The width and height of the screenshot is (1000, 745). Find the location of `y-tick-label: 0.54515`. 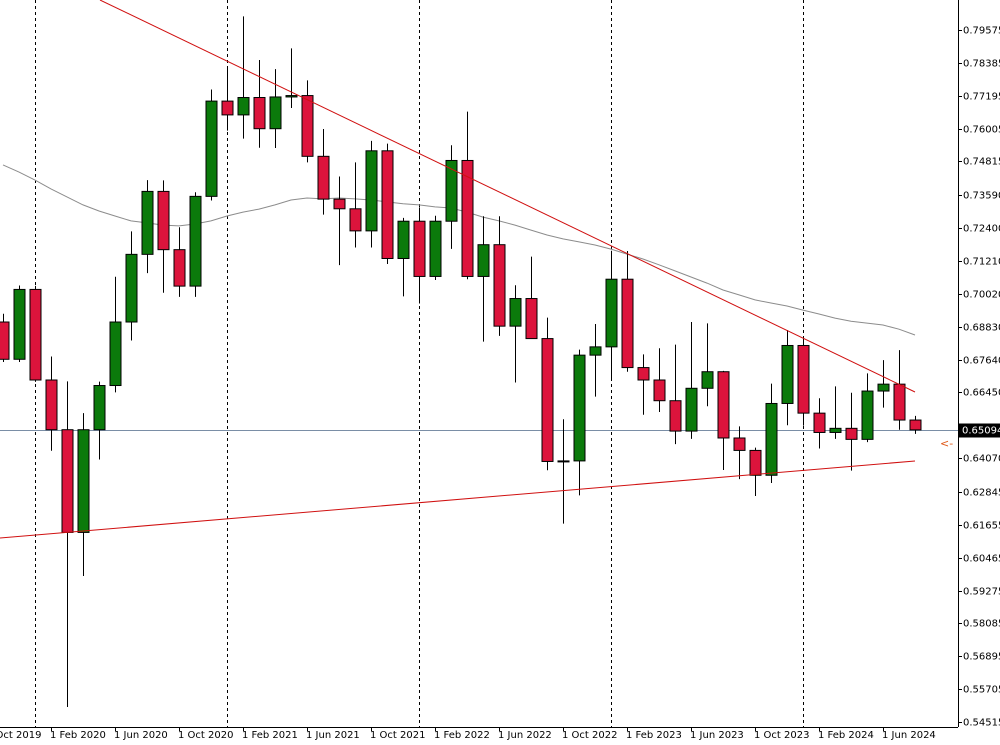

y-tick-label: 0.54515 is located at coordinates (981, 723).